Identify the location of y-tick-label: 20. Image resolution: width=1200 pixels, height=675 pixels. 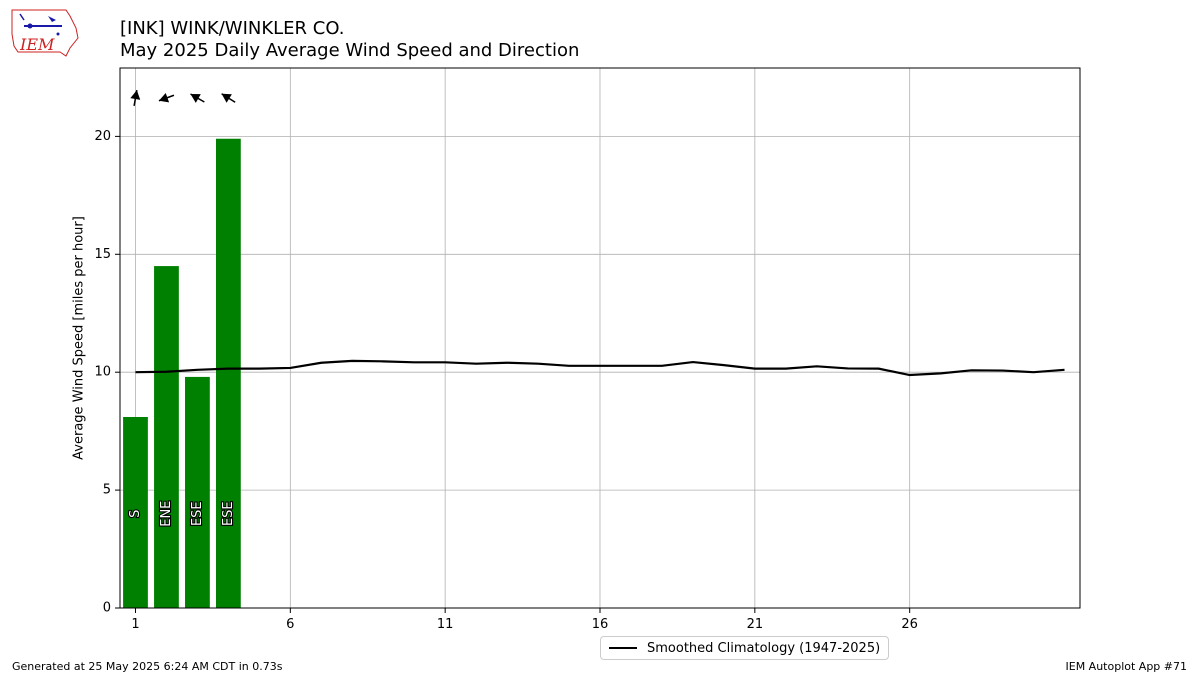
(102, 136).